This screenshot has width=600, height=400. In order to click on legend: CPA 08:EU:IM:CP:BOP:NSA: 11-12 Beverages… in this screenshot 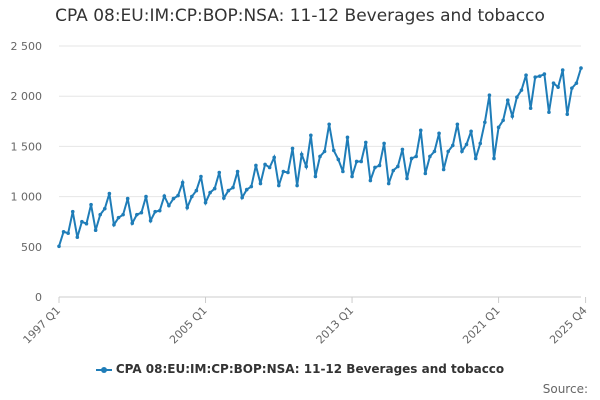, I will do `click(300, 369)`.